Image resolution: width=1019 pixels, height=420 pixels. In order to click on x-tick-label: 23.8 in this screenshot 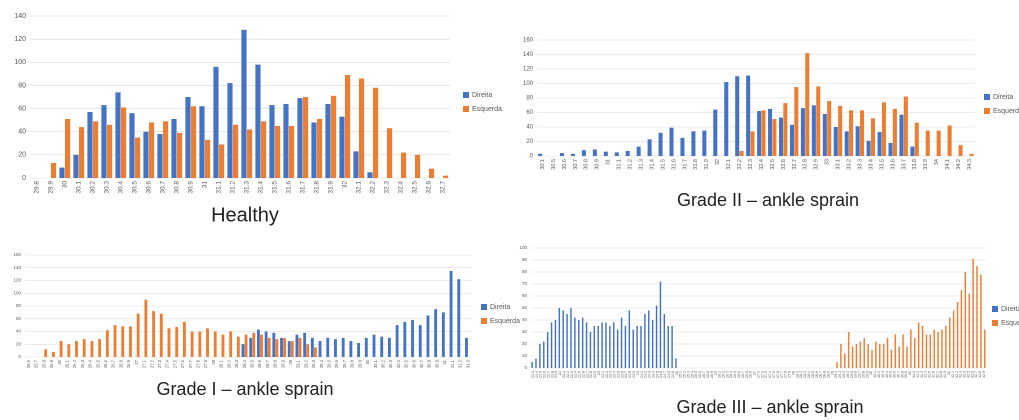, I will do `click(630, 374)`.